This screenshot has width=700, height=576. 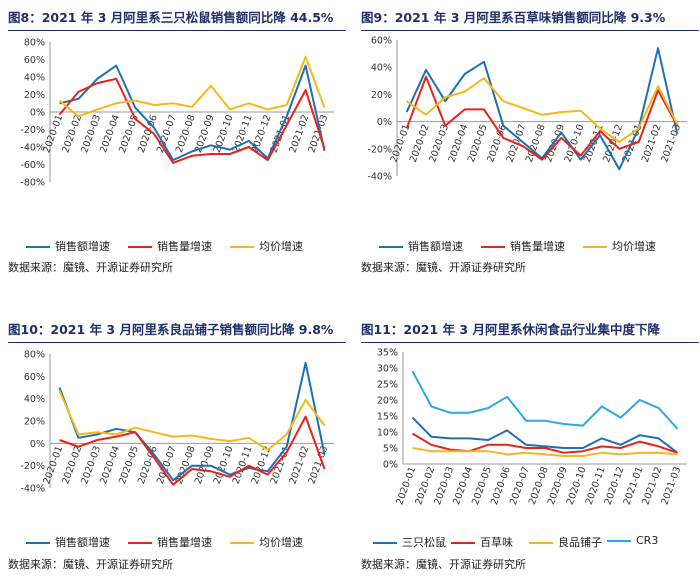 I want to click on legend-item: 良品铺子, so click(x=565, y=542).